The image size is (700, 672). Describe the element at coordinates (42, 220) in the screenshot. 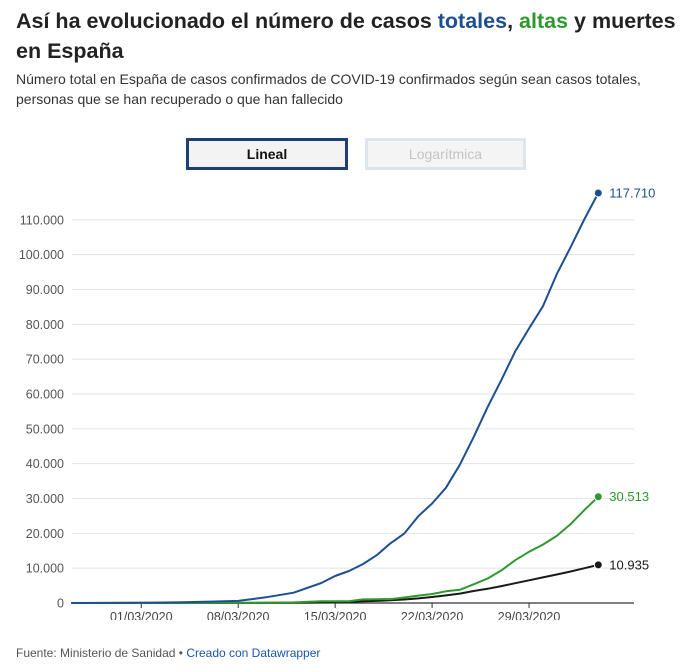

I see `y-tick-label: 110.000` at that location.